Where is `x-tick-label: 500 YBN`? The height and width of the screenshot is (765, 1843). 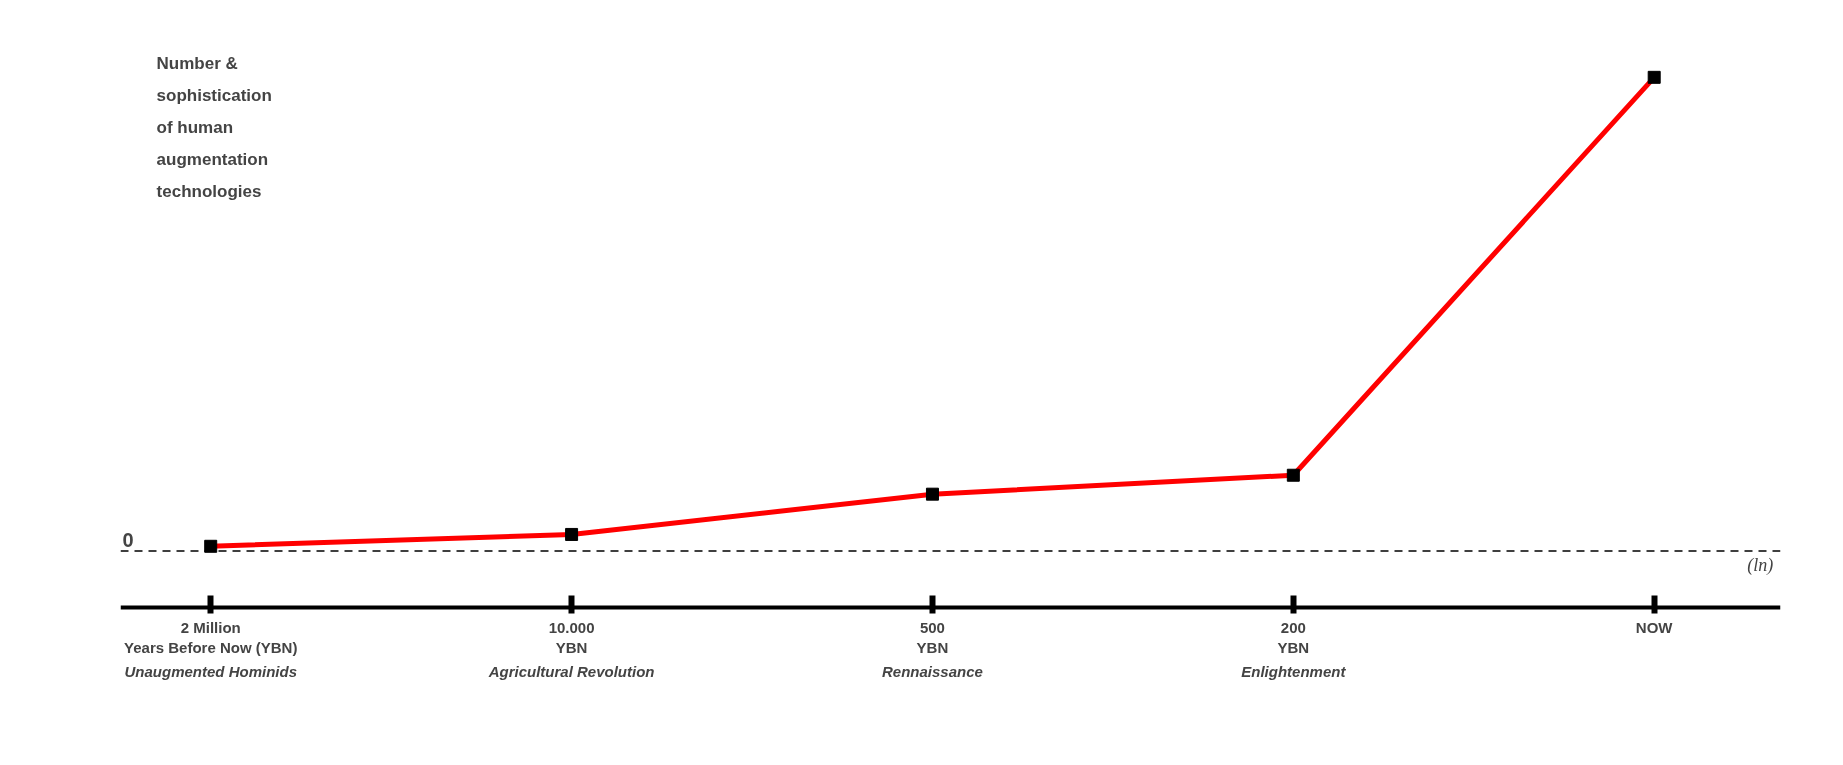 x-tick-label: 500 YBN is located at coordinates (932, 637).